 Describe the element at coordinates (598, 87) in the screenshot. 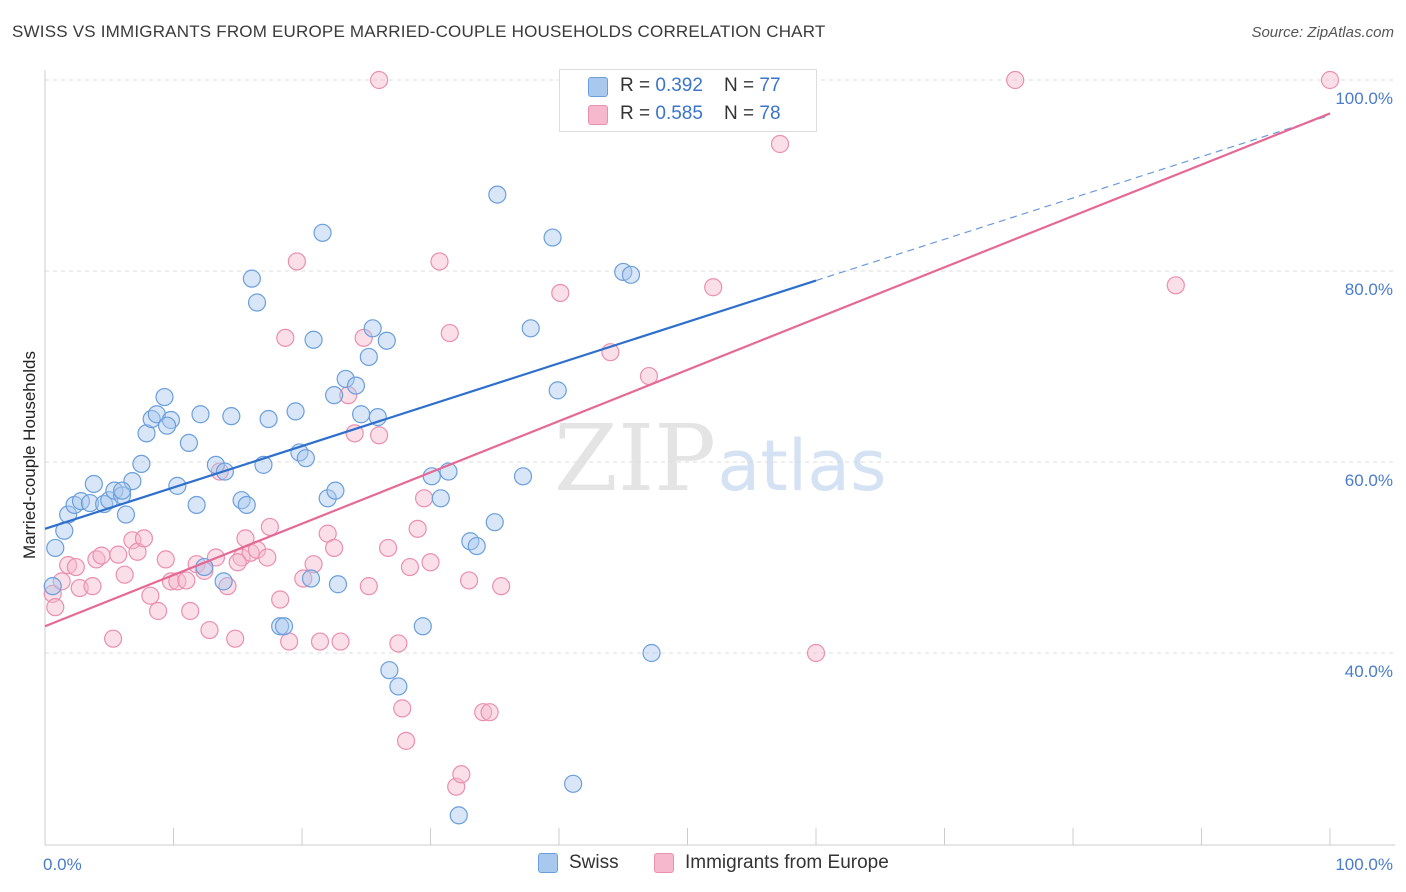

I see `swiss-swatch` at that location.